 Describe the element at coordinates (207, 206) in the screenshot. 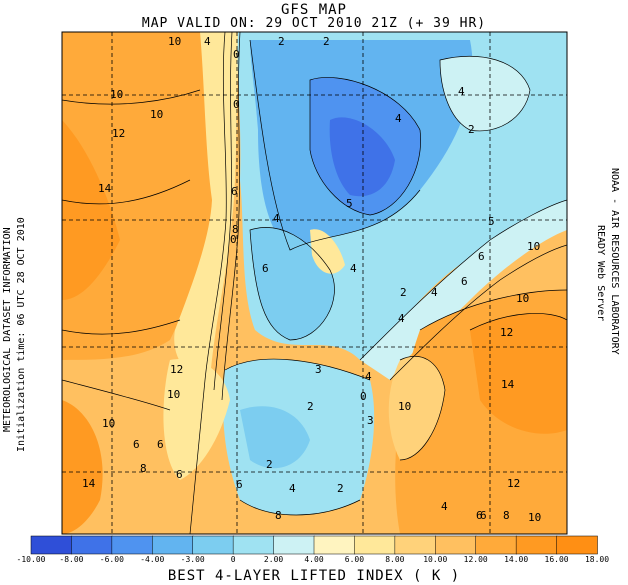

I see `field-coastal-band` at that location.